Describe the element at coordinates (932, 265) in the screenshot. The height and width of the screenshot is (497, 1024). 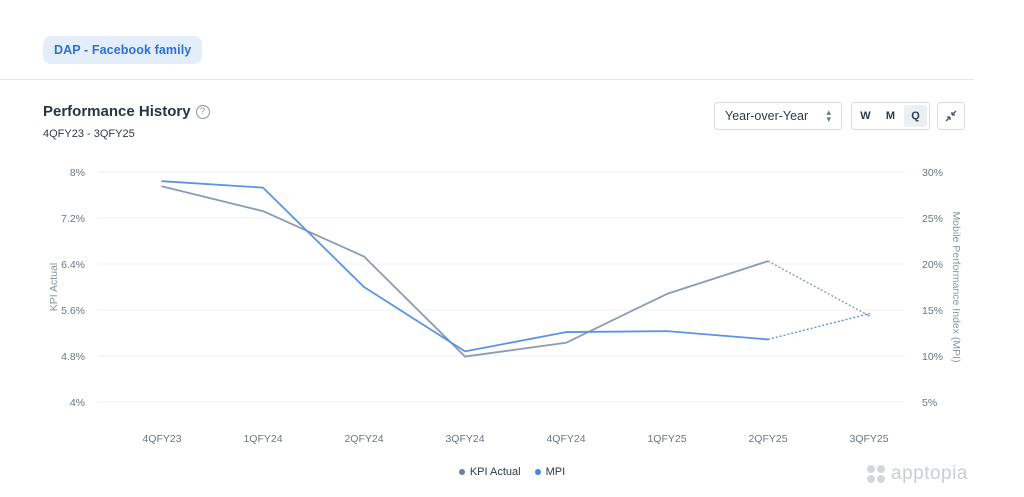
I see `right-axis-tick-label: 20%` at that location.